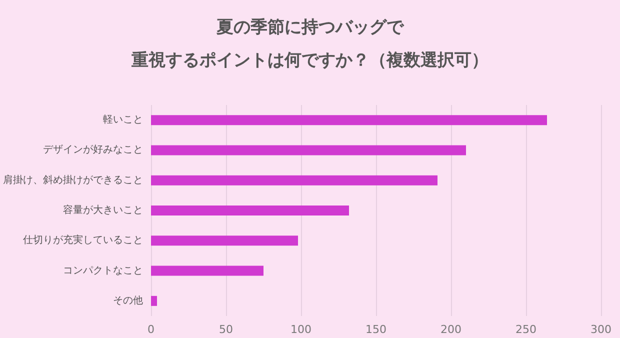  What do you see at coordinates (103, 210) in the screenshot?
I see `y-tick-label: 容量が大きいこと` at bounding box center [103, 210].